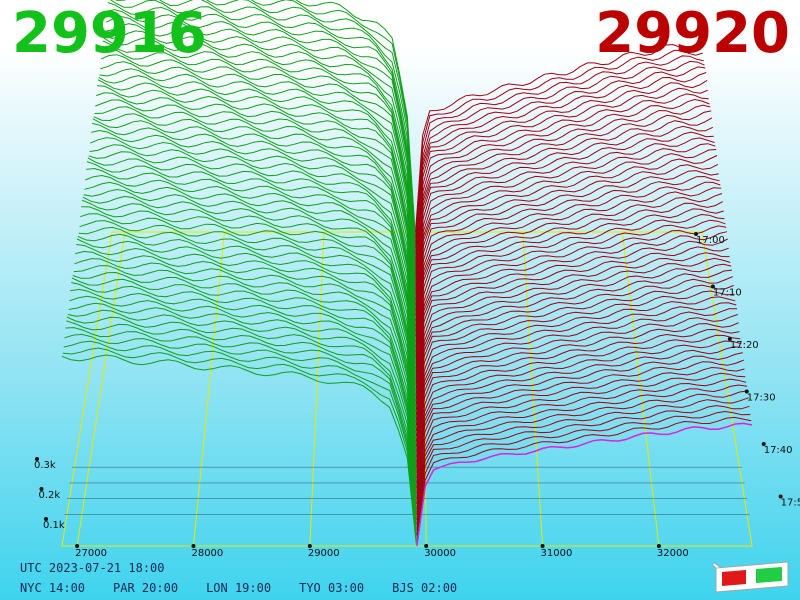 The image size is (800, 600). What do you see at coordinates (710, 240) in the screenshot?
I see `time-tick-label: 17:00` at bounding box center [710, 240].